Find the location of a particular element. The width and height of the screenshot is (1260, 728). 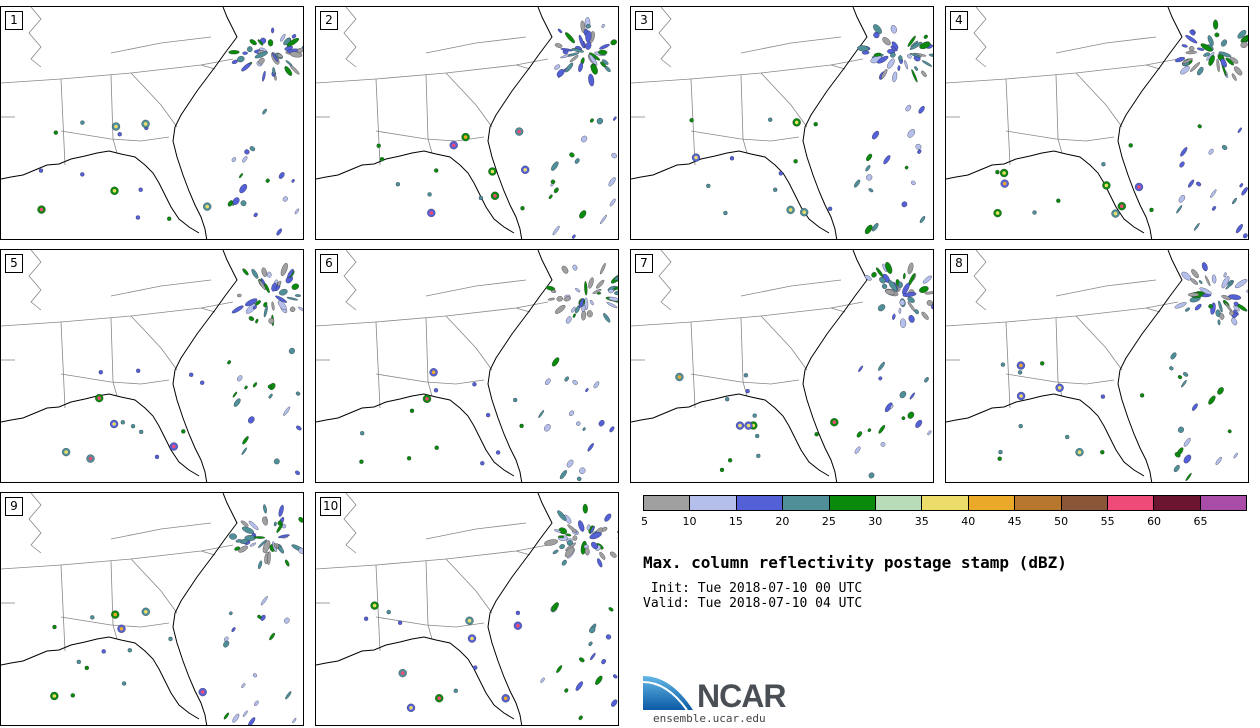

member-panel-4: 4 is located at coordinates (1097, 123).